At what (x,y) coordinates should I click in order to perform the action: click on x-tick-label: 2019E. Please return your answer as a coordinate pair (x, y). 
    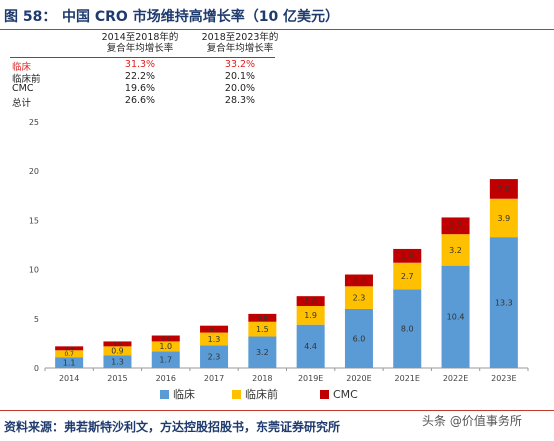
    Looking at the image, I should click on (310, 378).